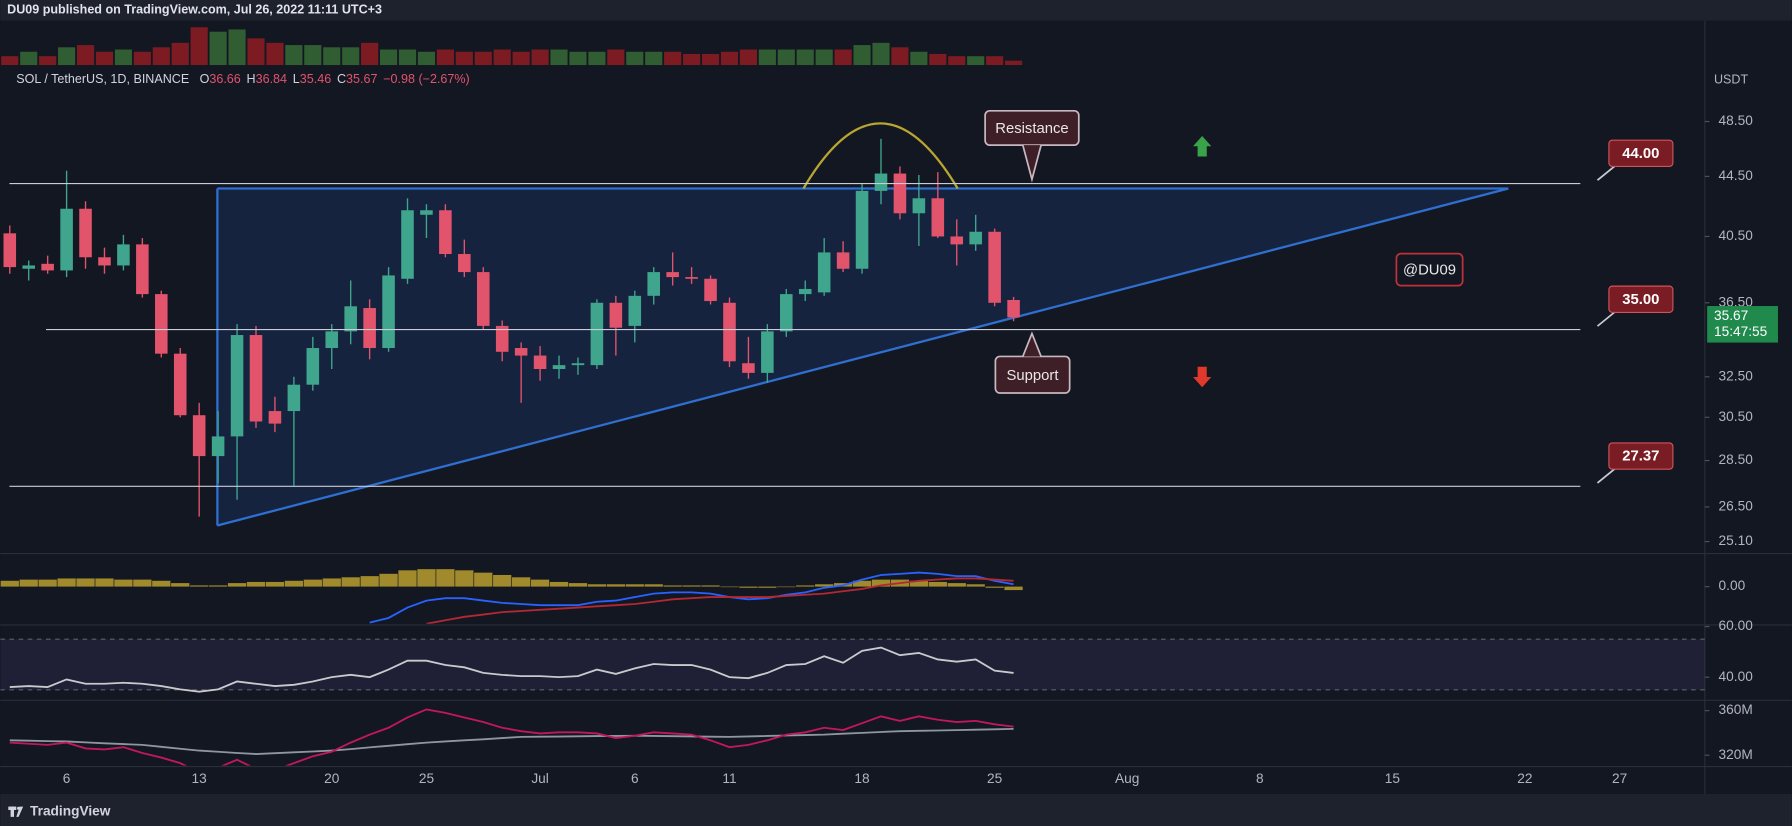  I want to click on open-value: 36.66, so click(224, 79).